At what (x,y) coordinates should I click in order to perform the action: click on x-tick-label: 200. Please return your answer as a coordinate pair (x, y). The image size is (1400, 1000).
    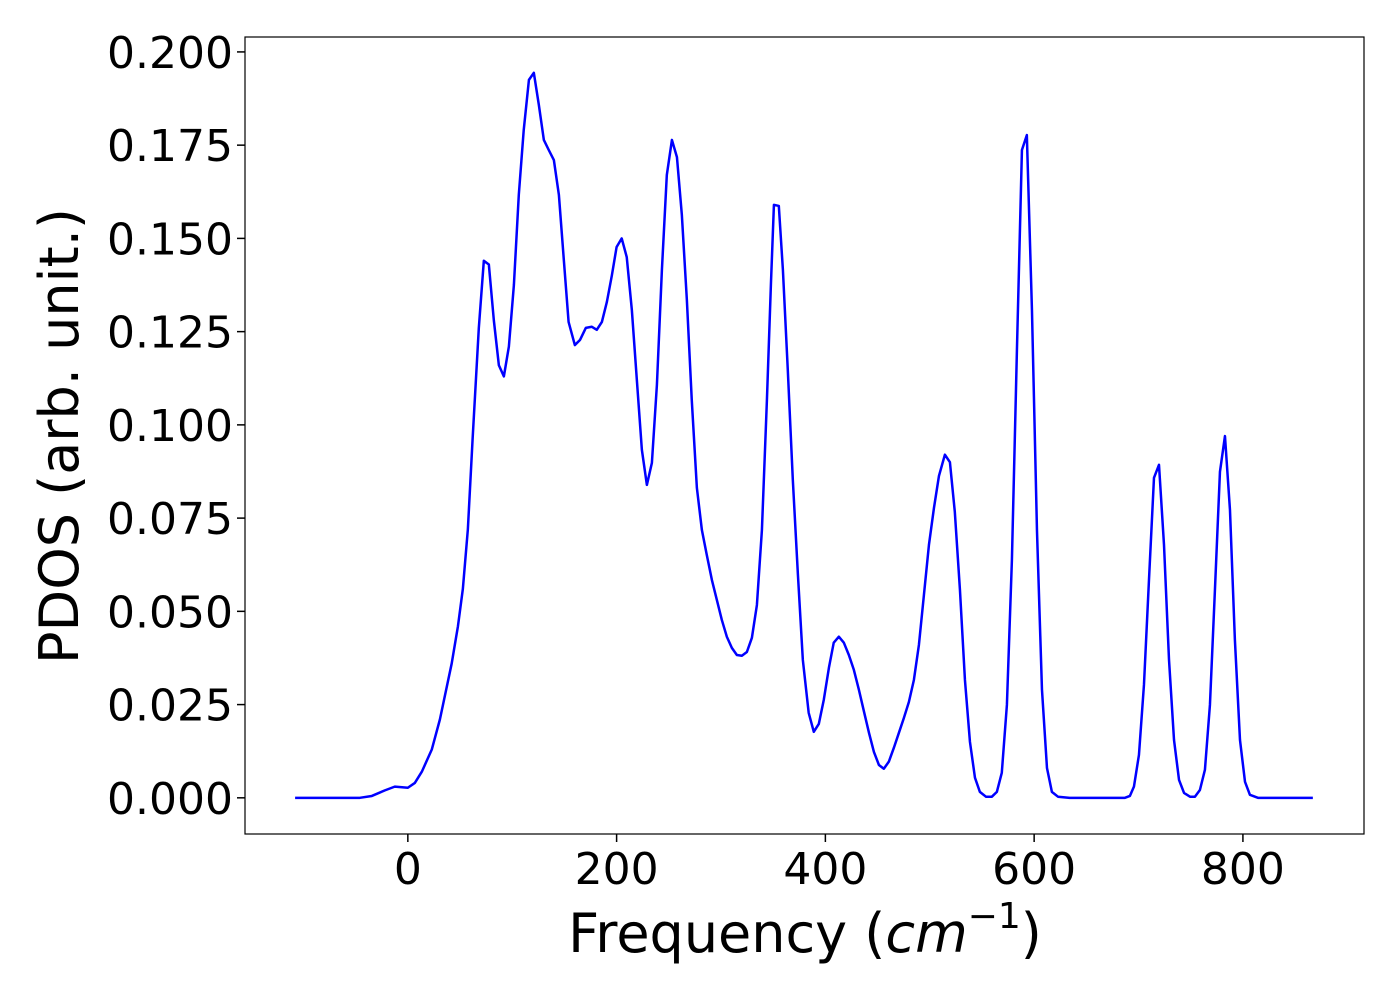
    Looking at the image, I should click on (617, 869).